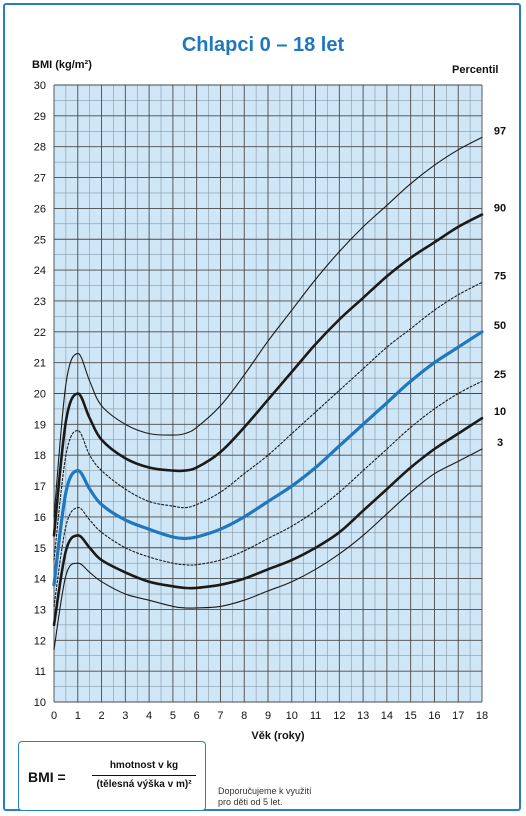 The image size is (526, 816). I want to click on x-axis-label: Věk (roky), so click(278, 736).